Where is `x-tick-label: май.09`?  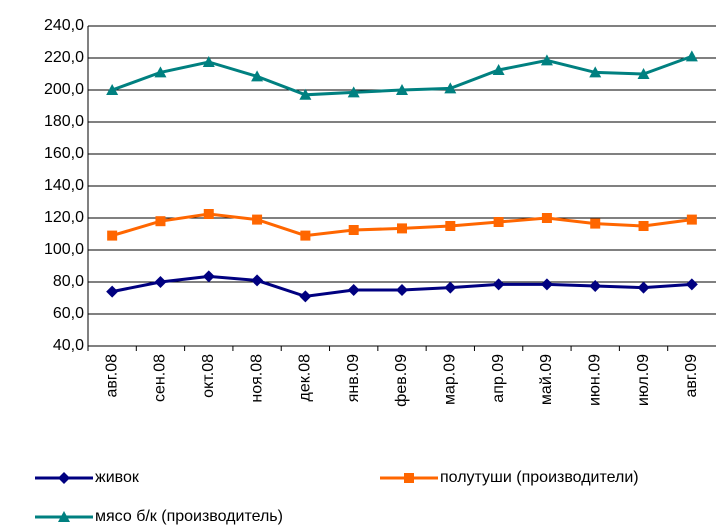 x-tick-label: май.09 is located at coordinates (546, 379).